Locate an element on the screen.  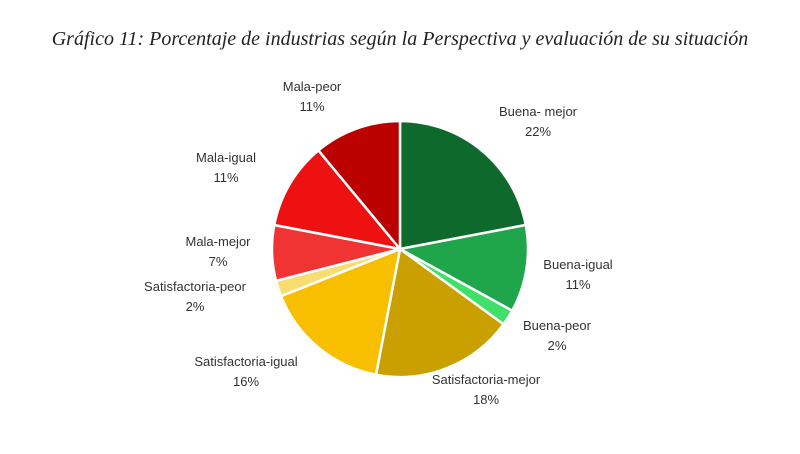
slice-label: Mala-peor is located at coordinates (312, 86).